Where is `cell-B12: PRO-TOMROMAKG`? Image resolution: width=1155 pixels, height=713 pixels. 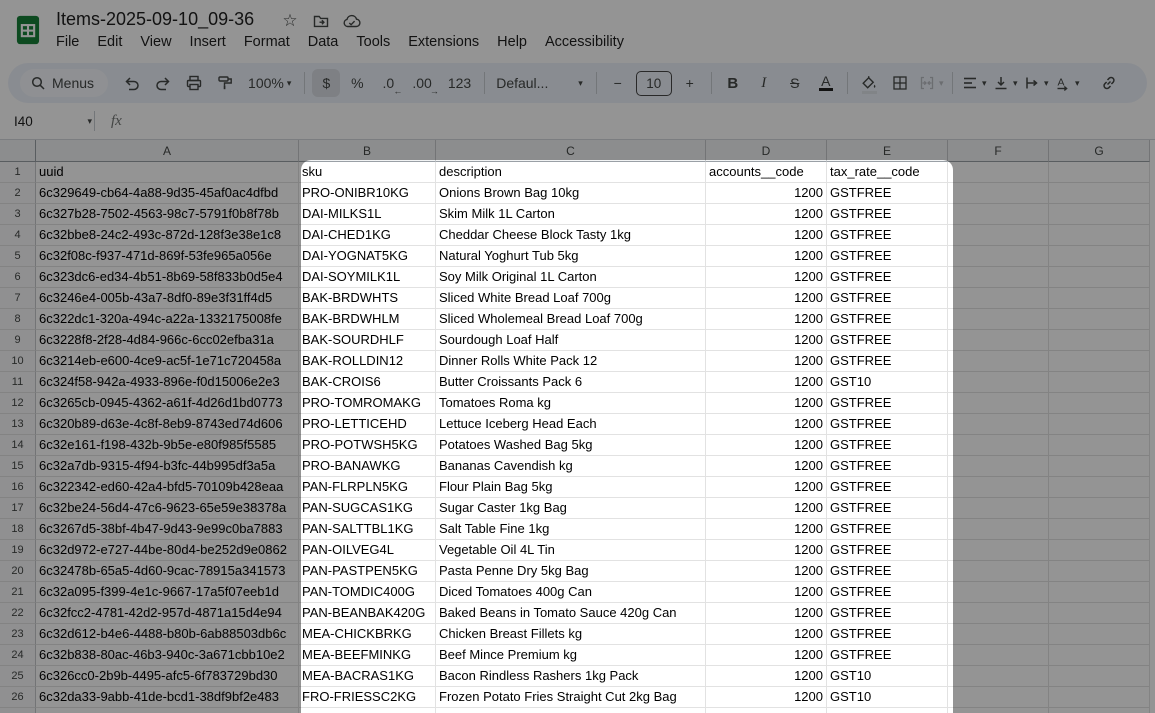
cell-B12: PRO-TOMROMAKG is located at coordinates (367, 403).